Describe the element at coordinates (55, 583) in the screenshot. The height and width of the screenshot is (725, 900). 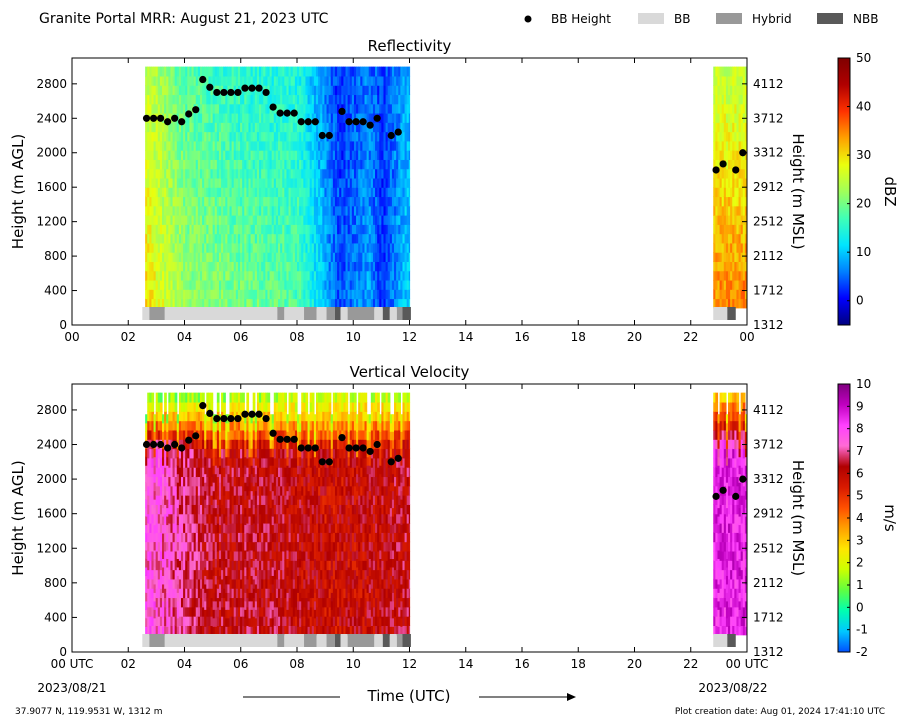
I see `y-tick-label: 800` at that location.